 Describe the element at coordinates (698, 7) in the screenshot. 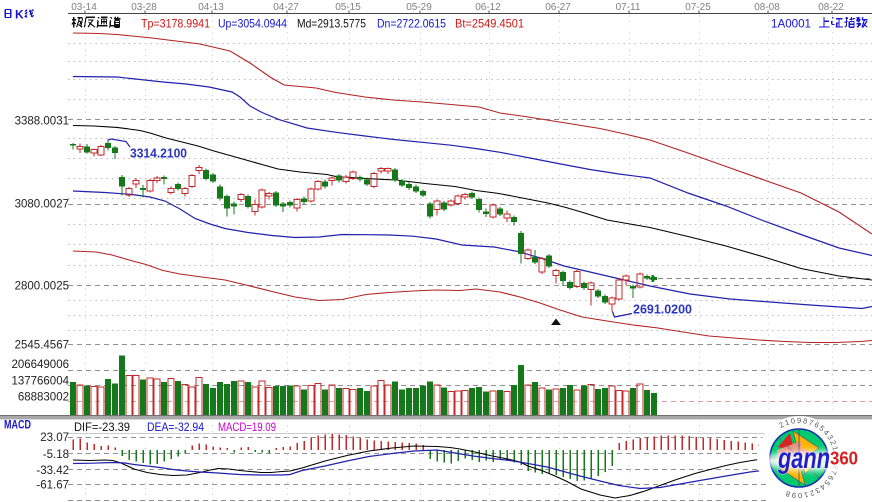

I see `svg-text: 07-25` at that location.